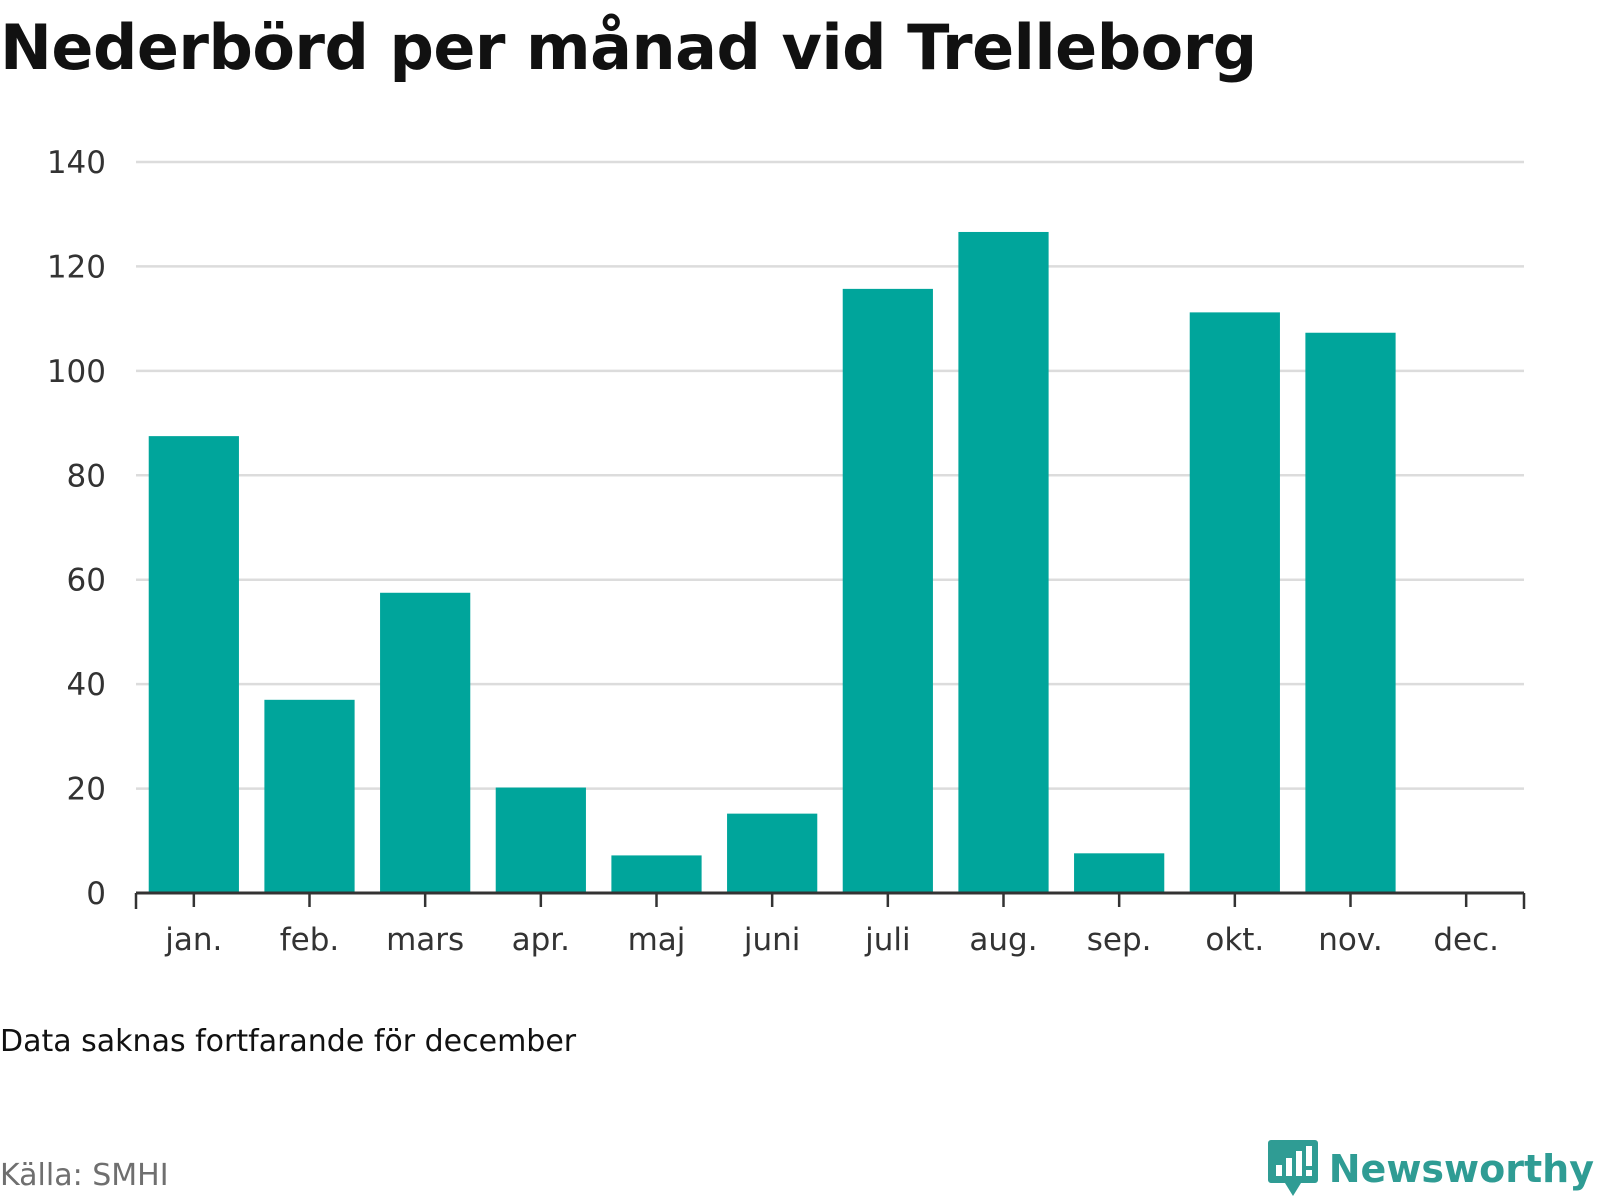 The width and height of the screenshot is (1600, 1200). What do you see at coordinates (1292, 1168) in the screenshot?
I see `newsworthy-chart-bubble-icon` at bounding box center [1292, 1168].